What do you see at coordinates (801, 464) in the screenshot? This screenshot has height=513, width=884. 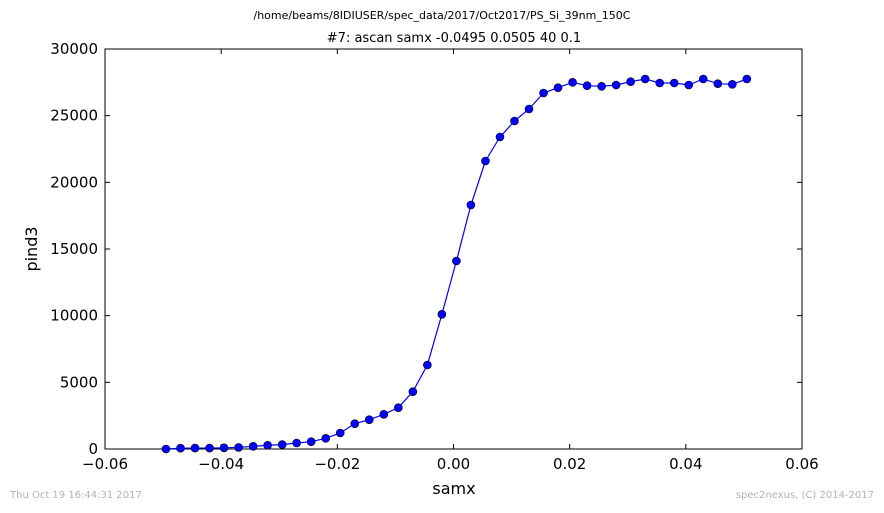 I see `x-tick-label: 0.06` at bounding box center [801, 464].